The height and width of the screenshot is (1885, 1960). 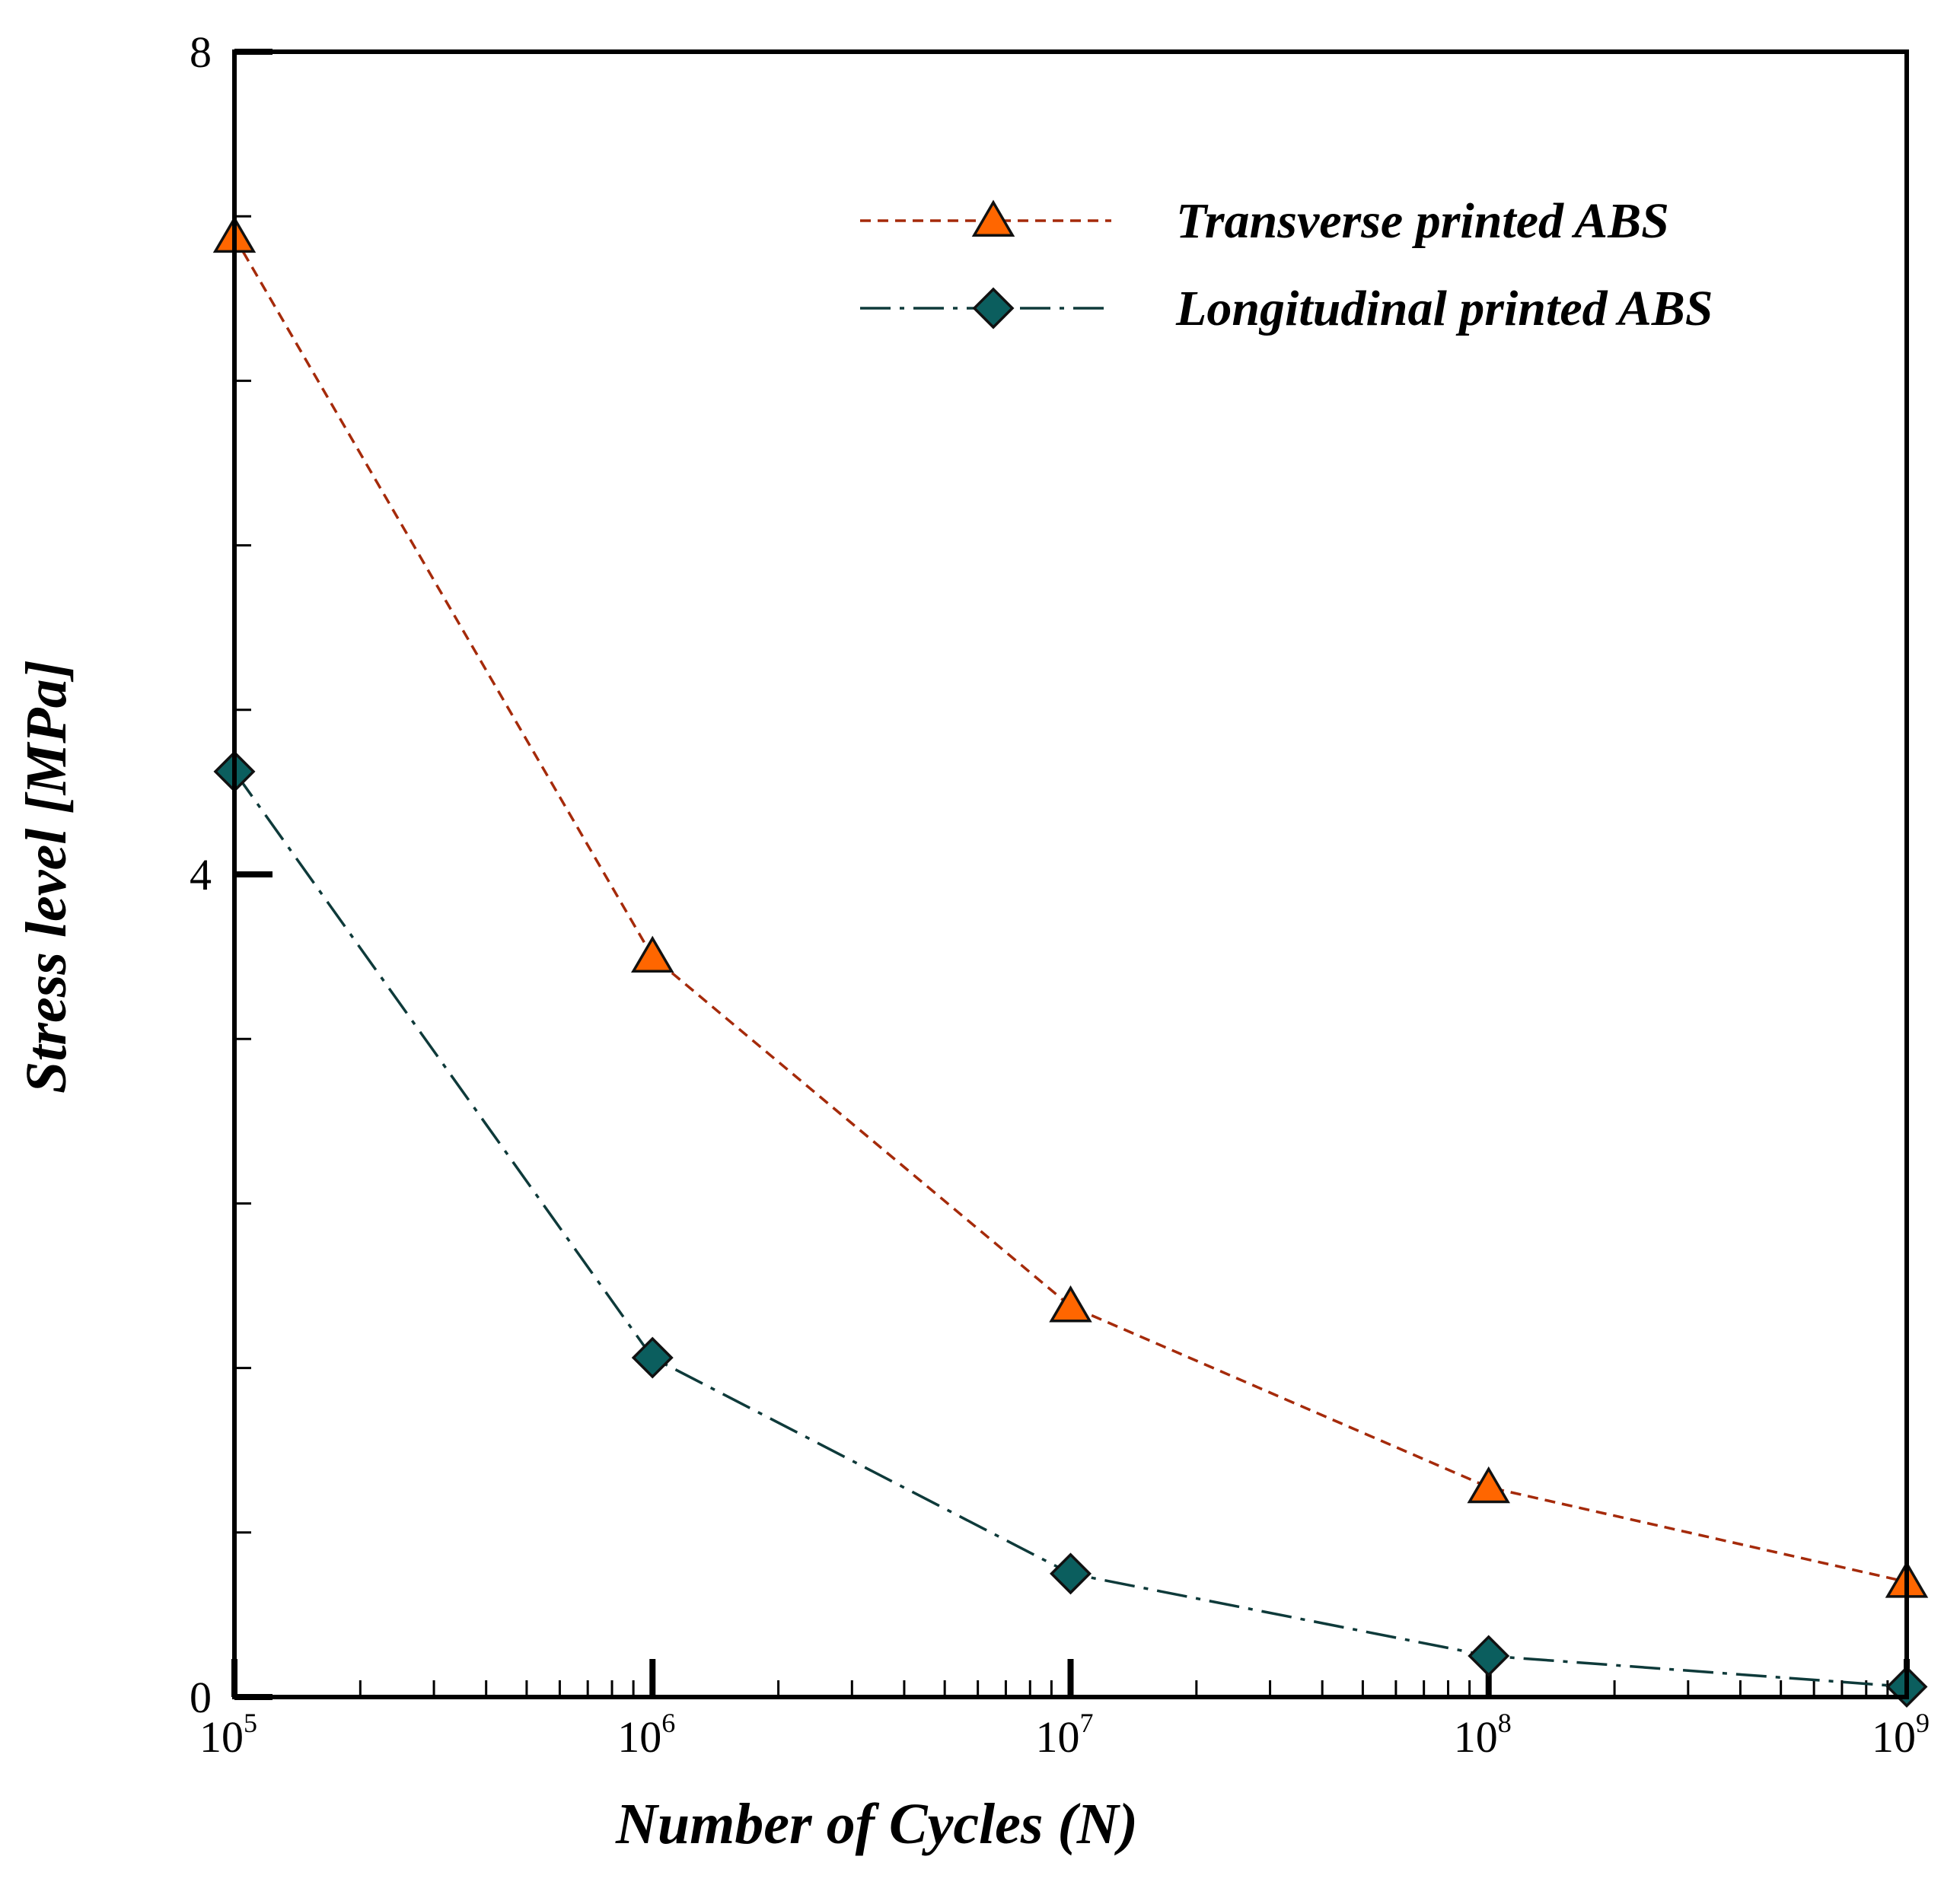 I want to click on y-tick-labels: 0 4 8, so click(x=201, y=874).